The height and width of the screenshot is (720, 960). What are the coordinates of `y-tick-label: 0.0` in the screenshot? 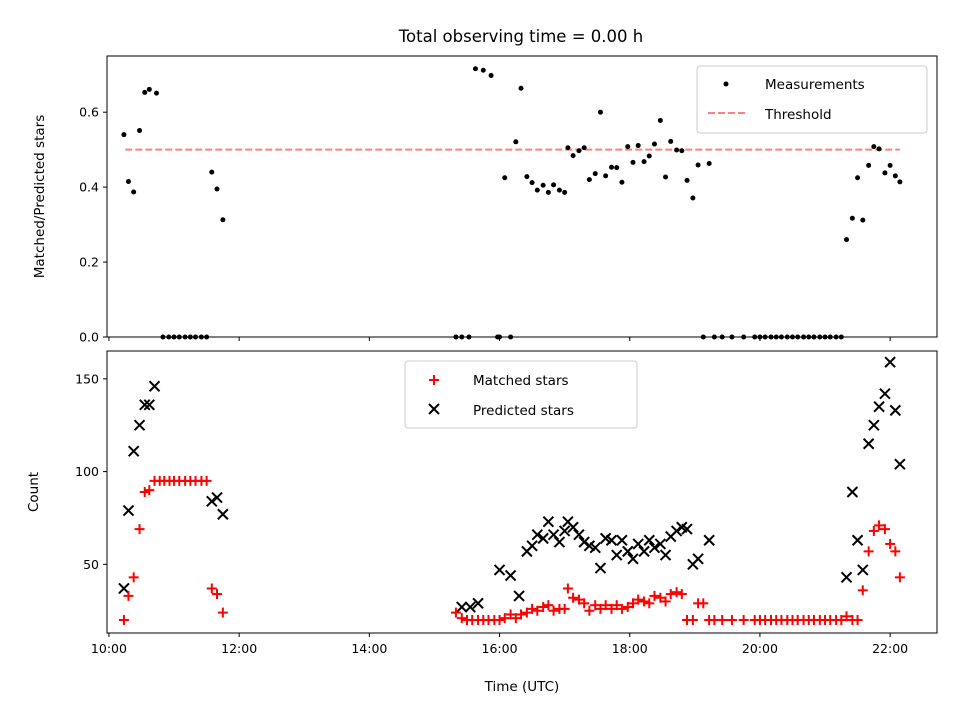 It's located at (89, 337).